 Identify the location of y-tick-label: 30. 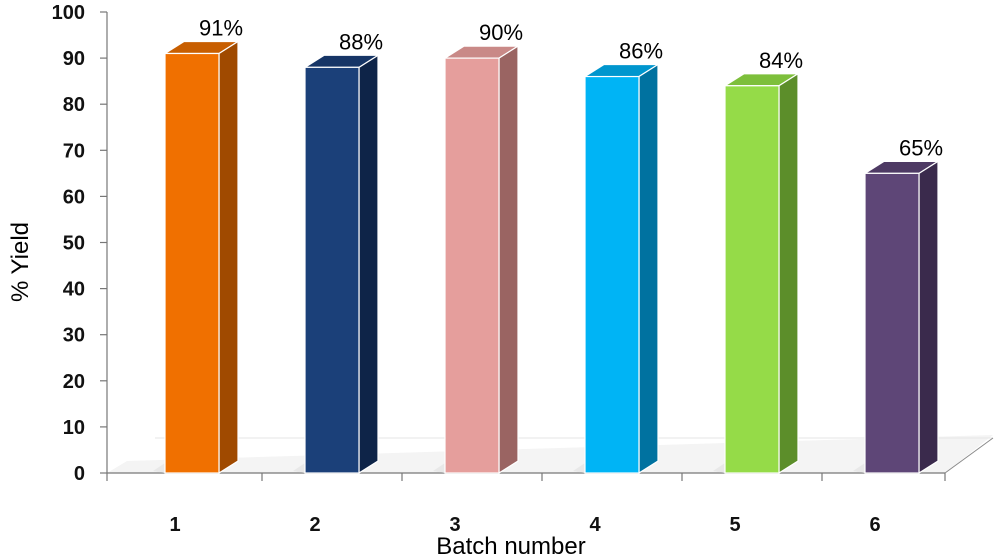
(74, 336).